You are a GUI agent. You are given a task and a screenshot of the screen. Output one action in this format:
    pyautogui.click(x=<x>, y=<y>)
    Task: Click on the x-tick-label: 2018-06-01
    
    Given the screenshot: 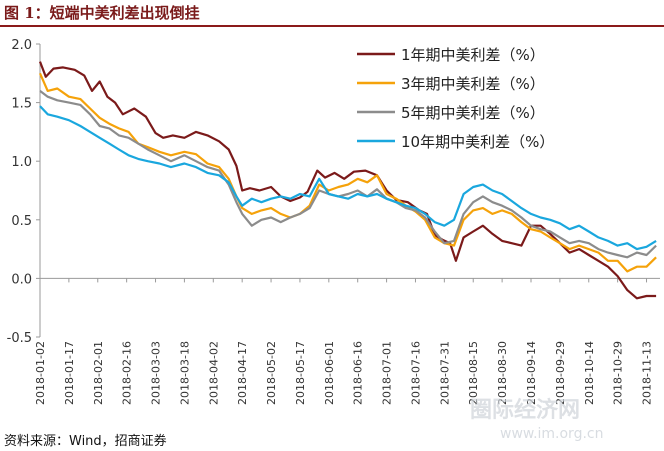 What is the action you would take?
    pyautogui.click(x=329, y=373)
    